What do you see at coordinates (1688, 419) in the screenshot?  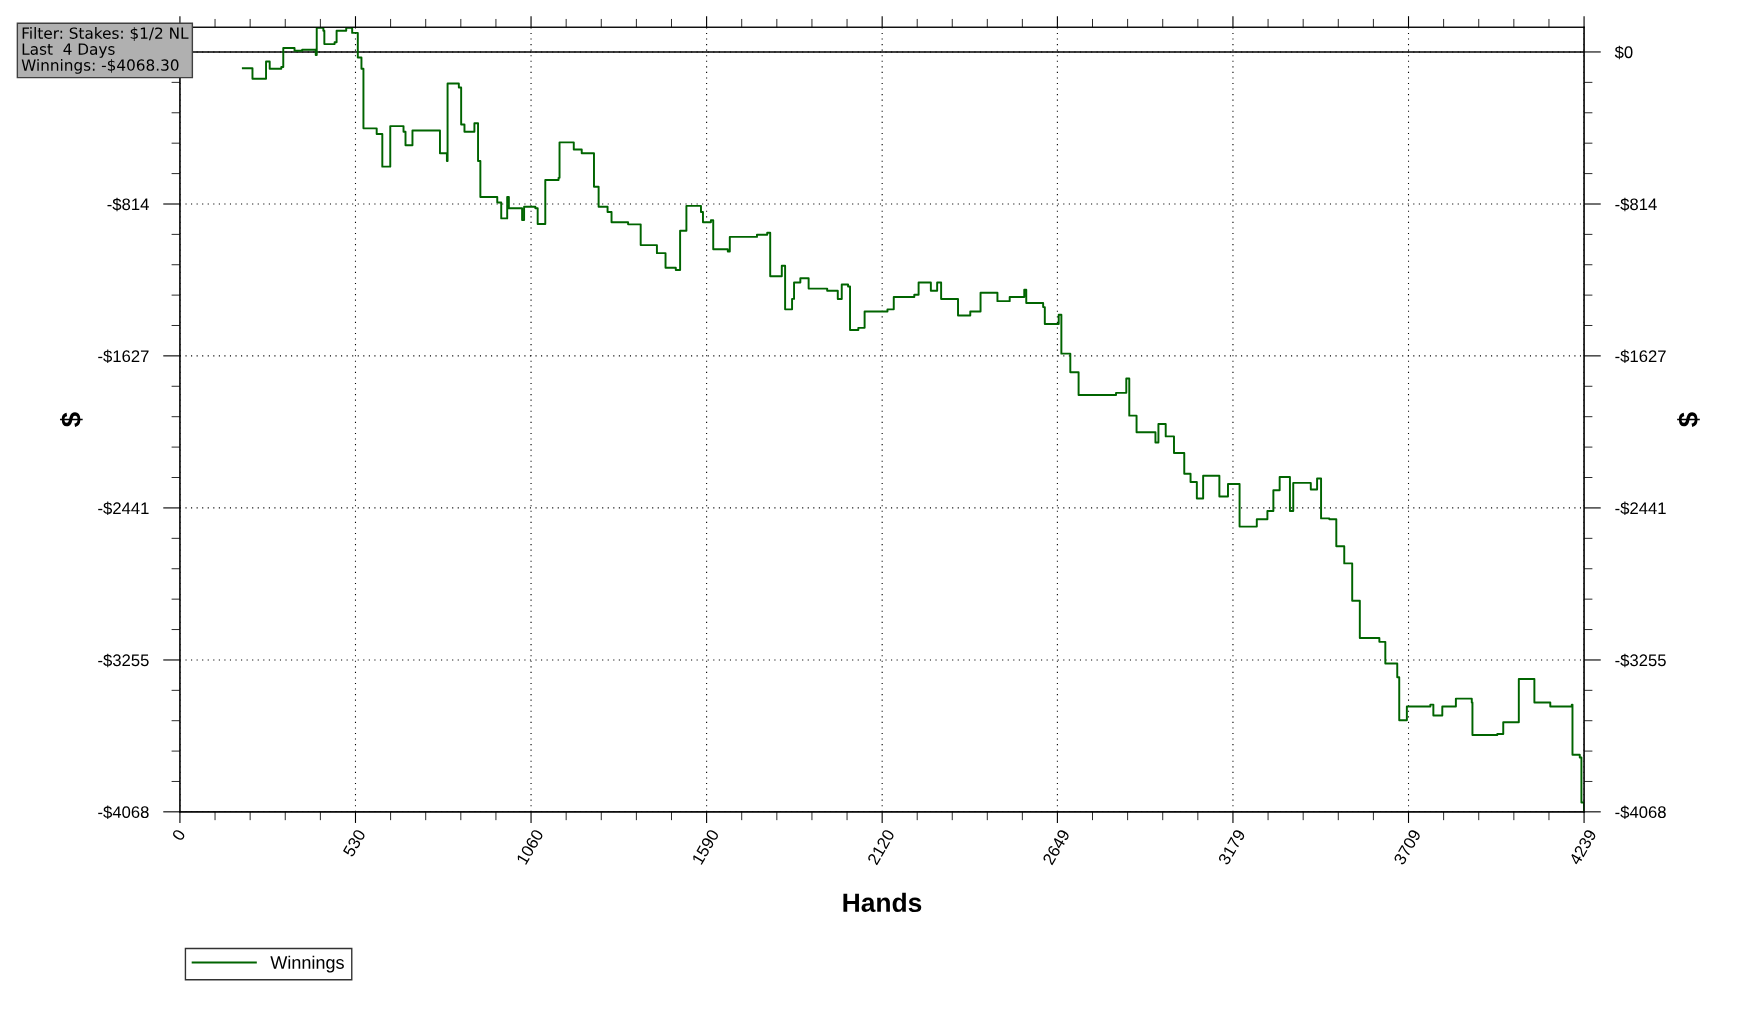 I see `y2-axis-title: $` at bounding box center [1688, 419].